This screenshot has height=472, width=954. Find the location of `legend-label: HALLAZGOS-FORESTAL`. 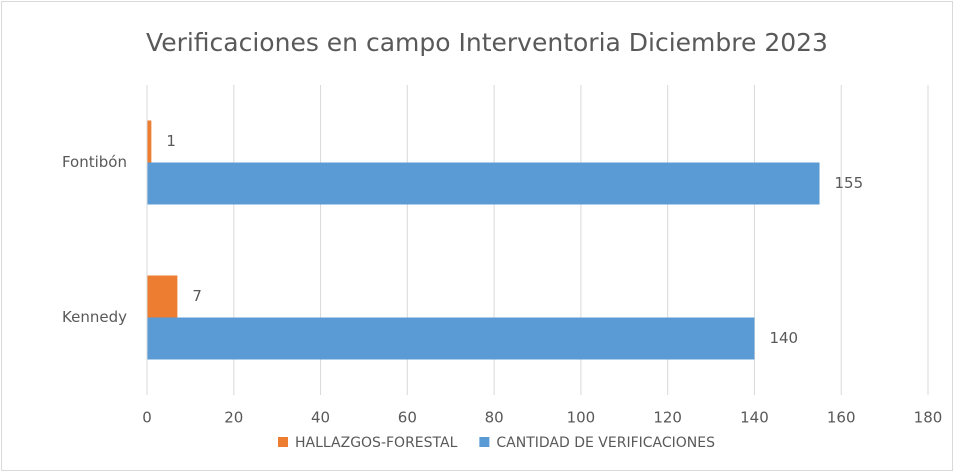

legend-label: HALLAZGOS-FORESTAL is located at coordinates (376, 443).